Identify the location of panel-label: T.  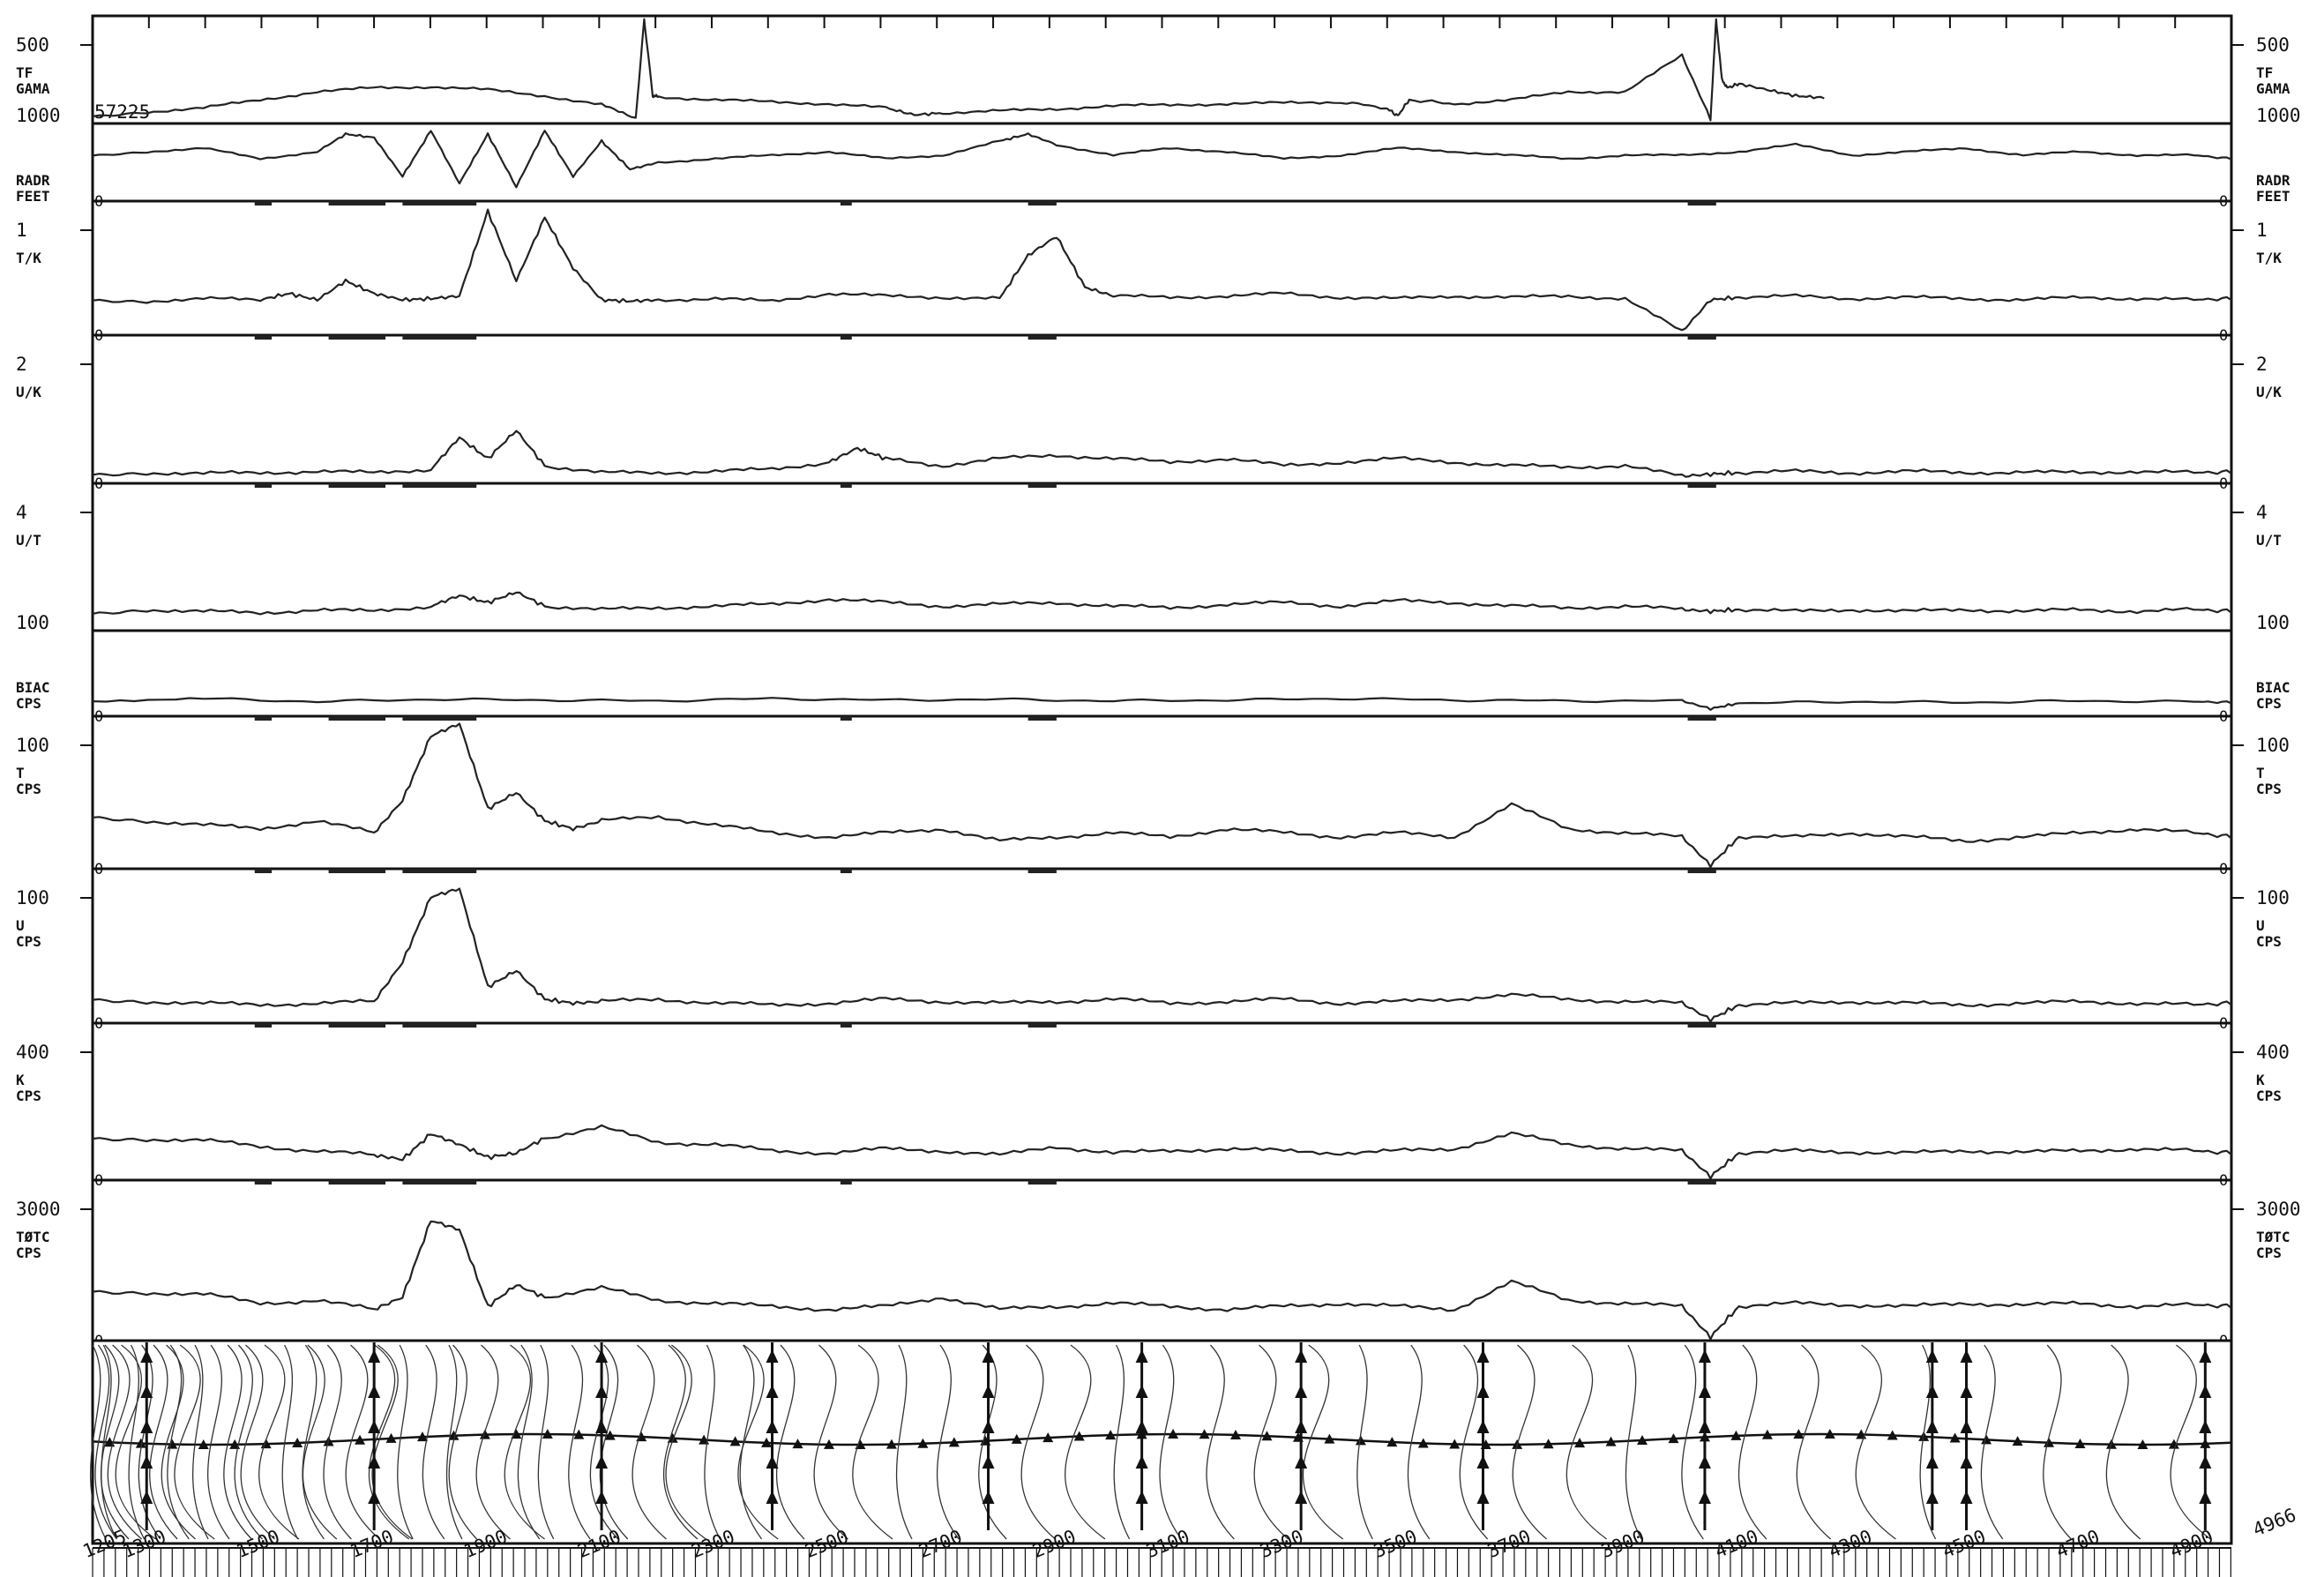
(2260, 773).